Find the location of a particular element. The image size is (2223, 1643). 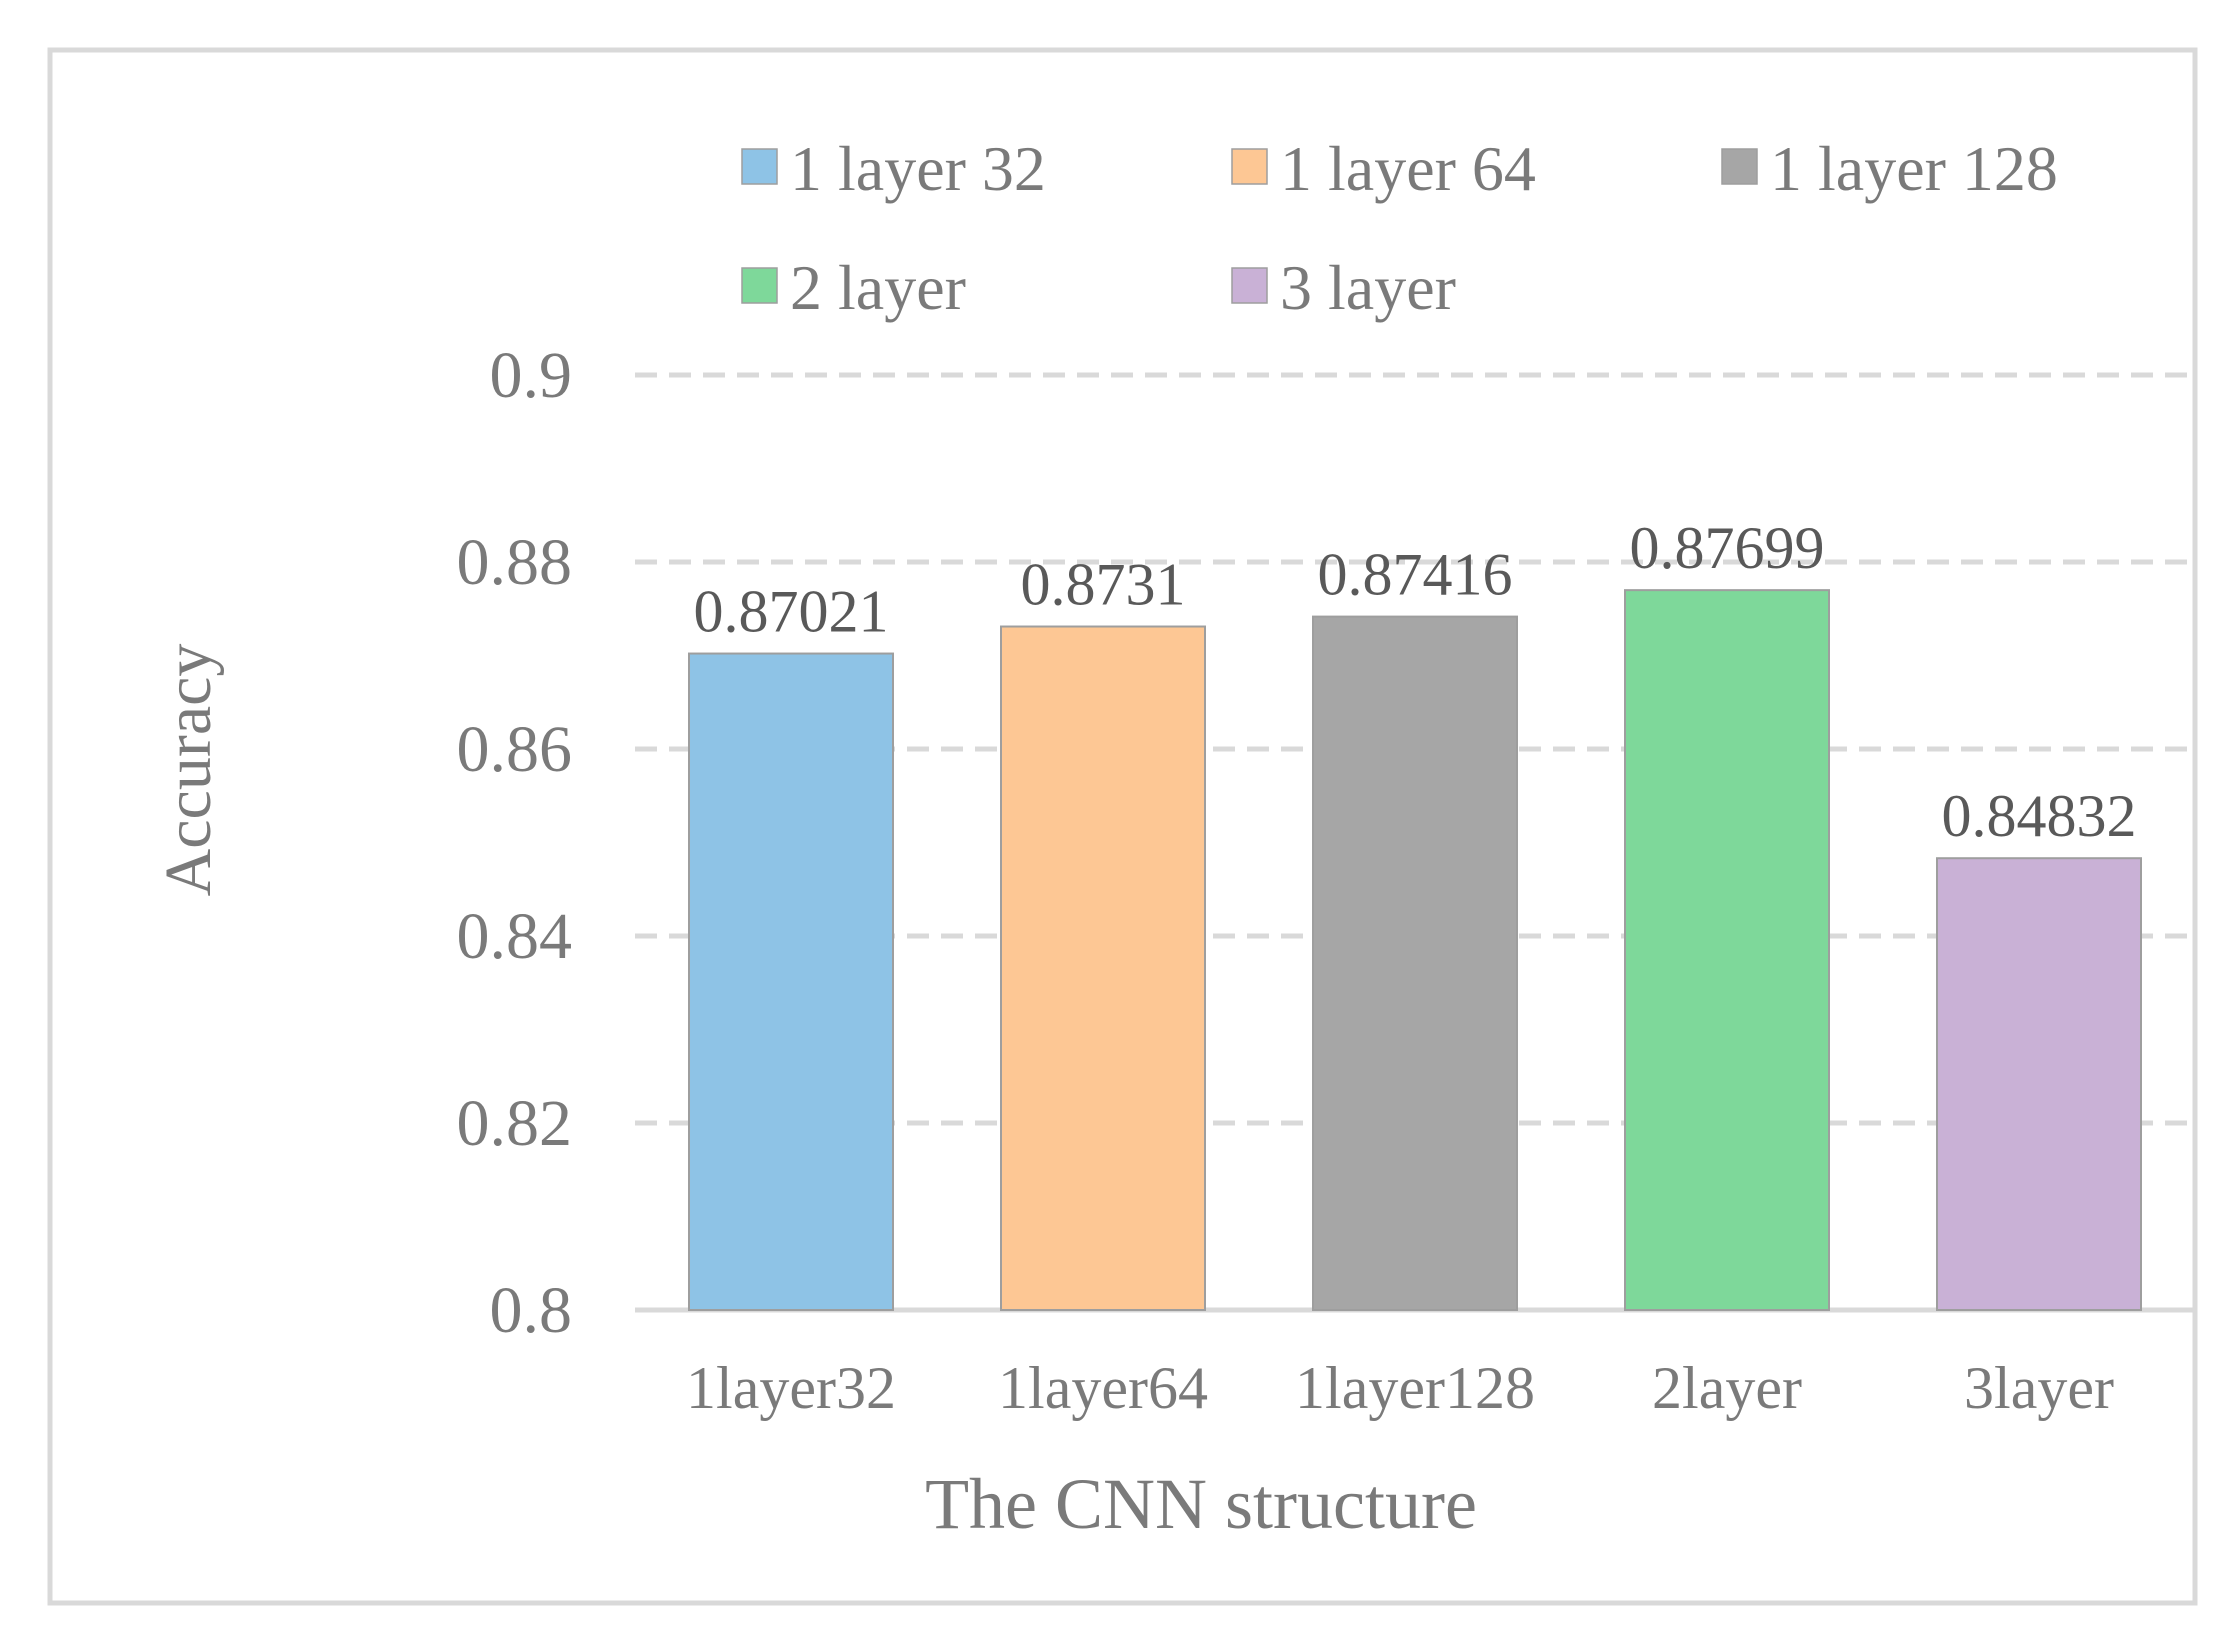

x-tick-label: 3layer is located at coordinates (2039, 1388).